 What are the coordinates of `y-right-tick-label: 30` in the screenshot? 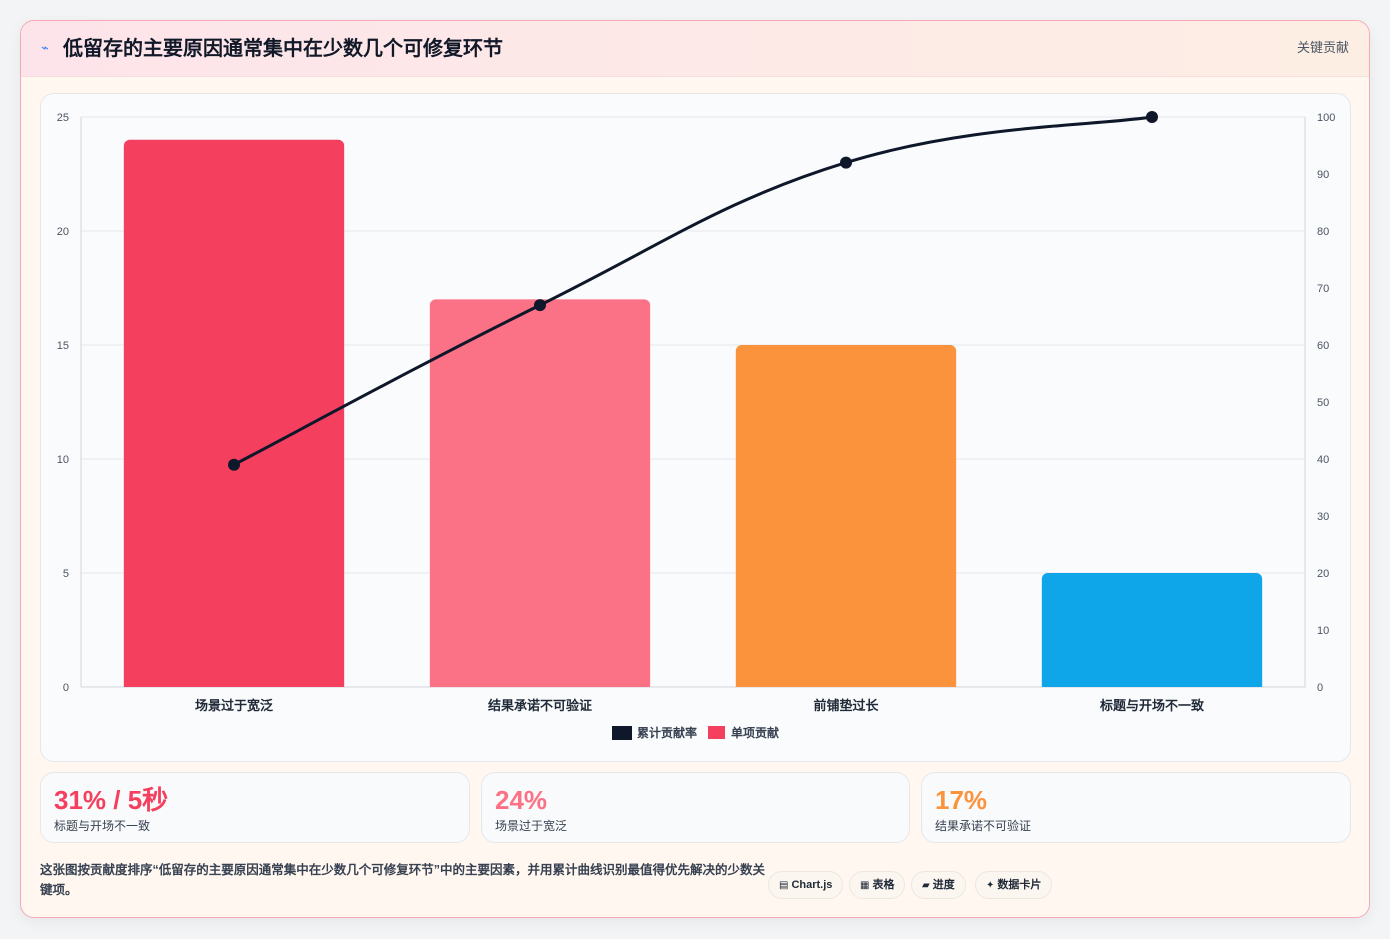 It's located at (1323, 517).